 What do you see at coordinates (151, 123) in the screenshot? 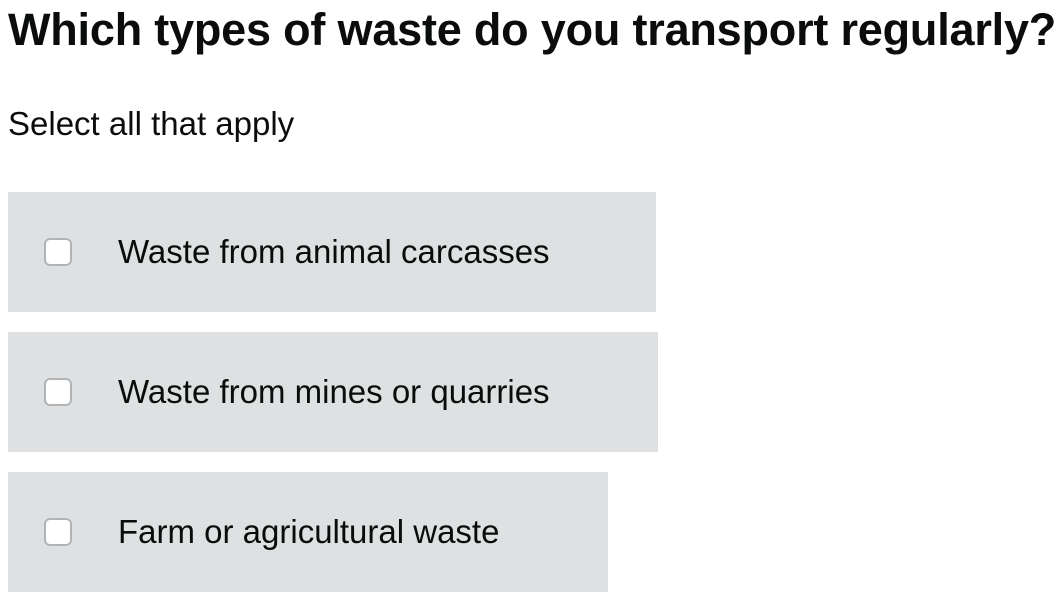
I see `hint-text: Select all that apply` at bounding box center [151, 123].